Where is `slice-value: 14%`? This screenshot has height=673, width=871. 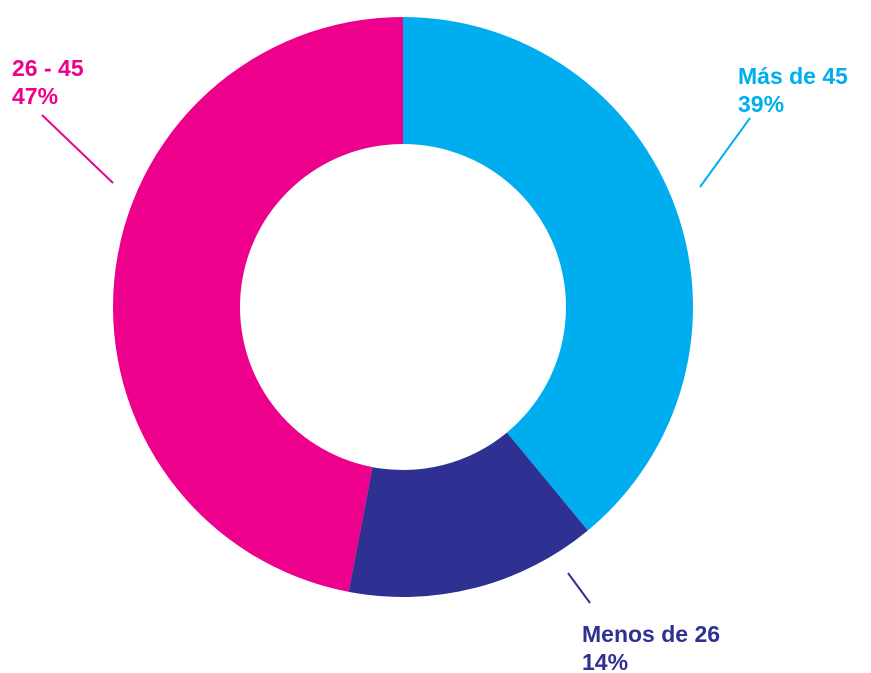 slice-value: 14% is located at coordinates (605, 661).